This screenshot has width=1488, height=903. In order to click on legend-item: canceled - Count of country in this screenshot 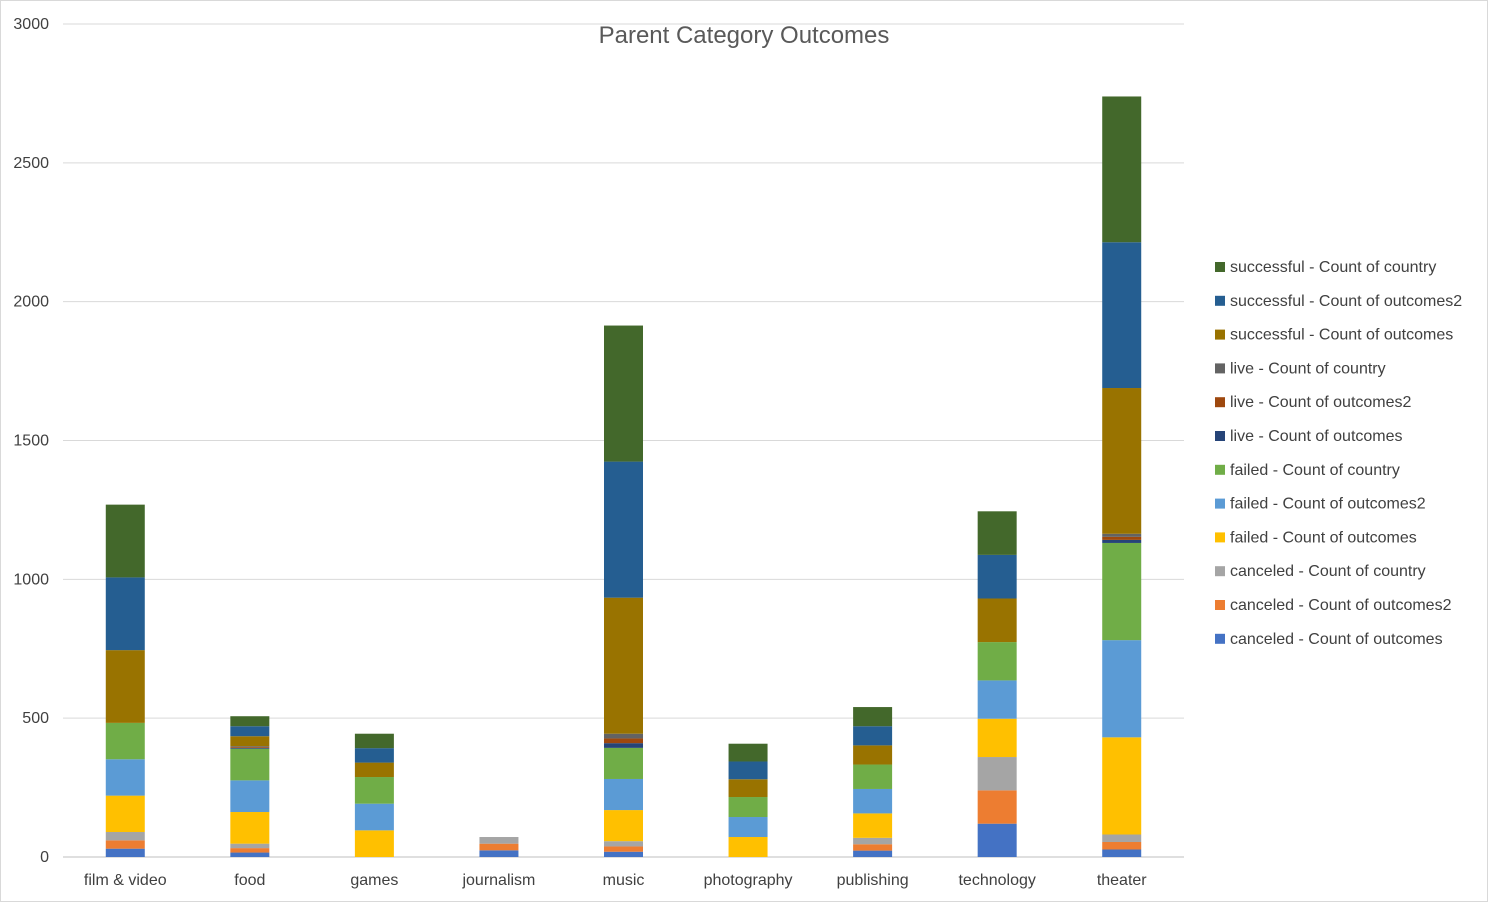, I will do `click(1320, 571)`.